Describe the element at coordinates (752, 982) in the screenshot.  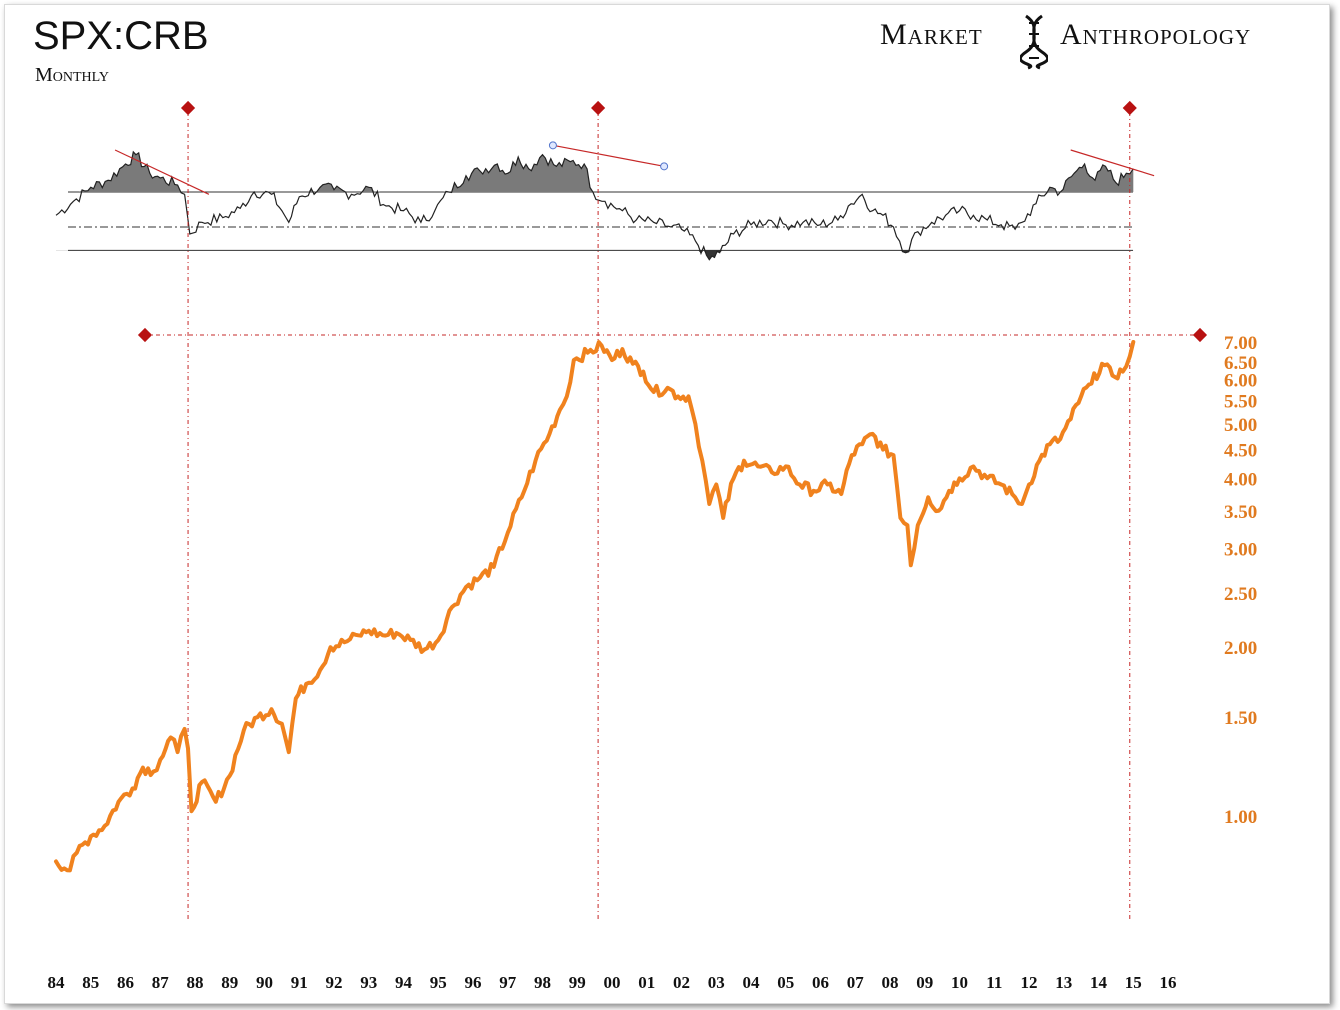
I see `x-tick-label: 04` at that location.